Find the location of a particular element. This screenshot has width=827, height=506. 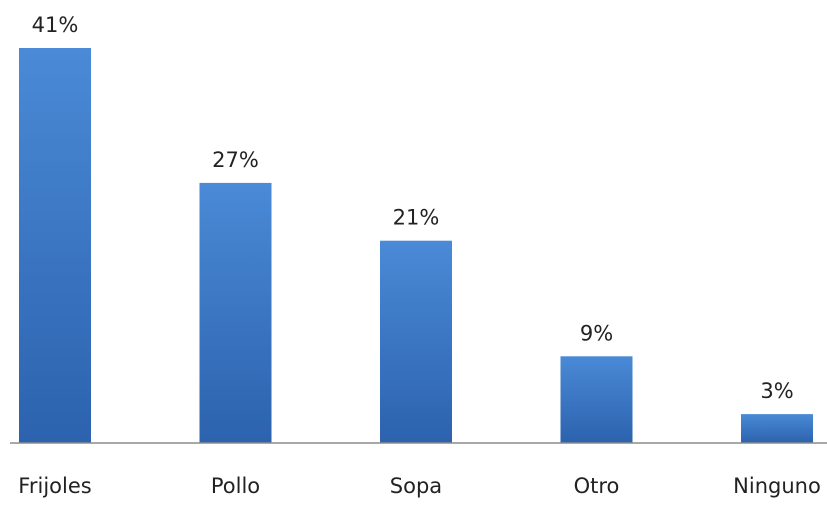

bar-otro is located at coordinates (596, 399).